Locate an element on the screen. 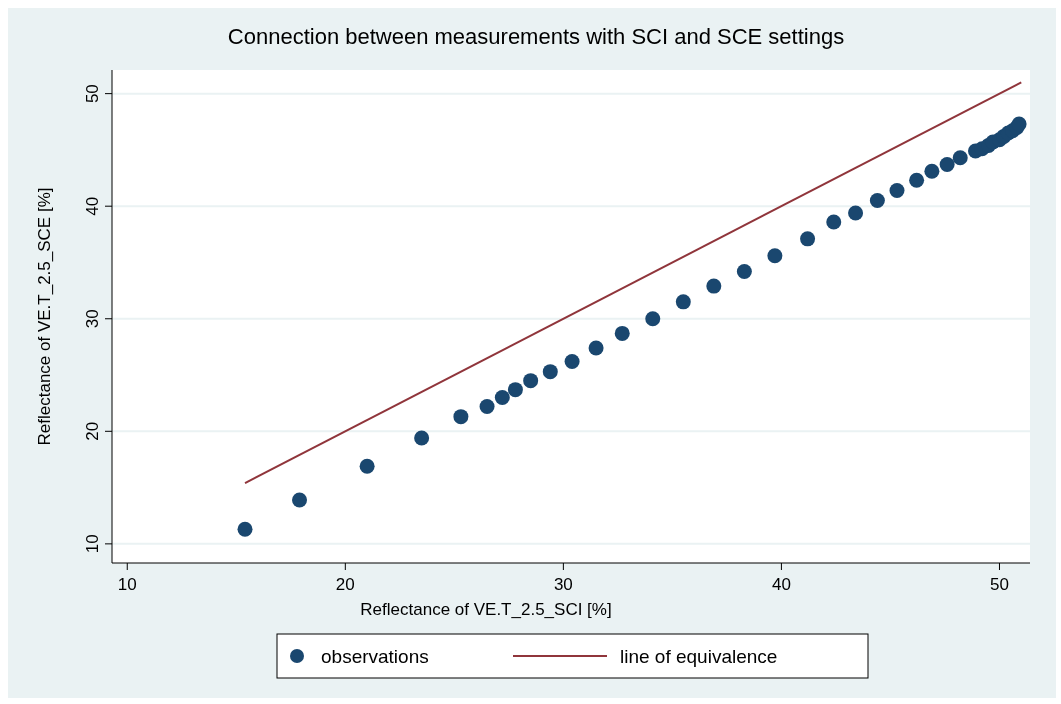 The image size is (1061, 704). x-tick-label: 10 is located at coordinates (127, 584).